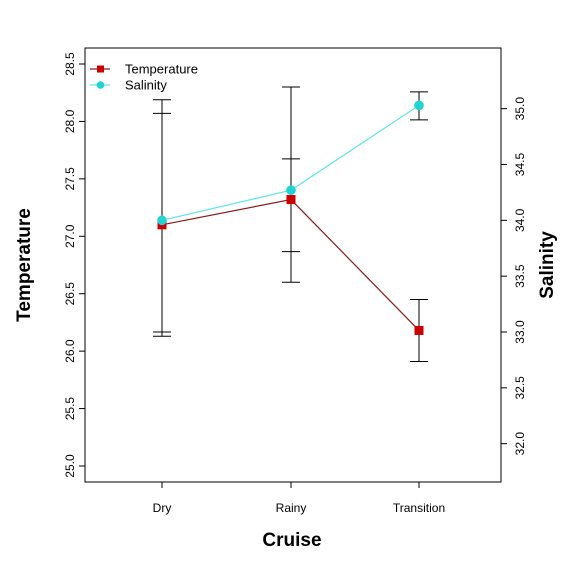 The image size is (567, 567). I want to click on left-tick-label: 28.5, so click(70, 64).